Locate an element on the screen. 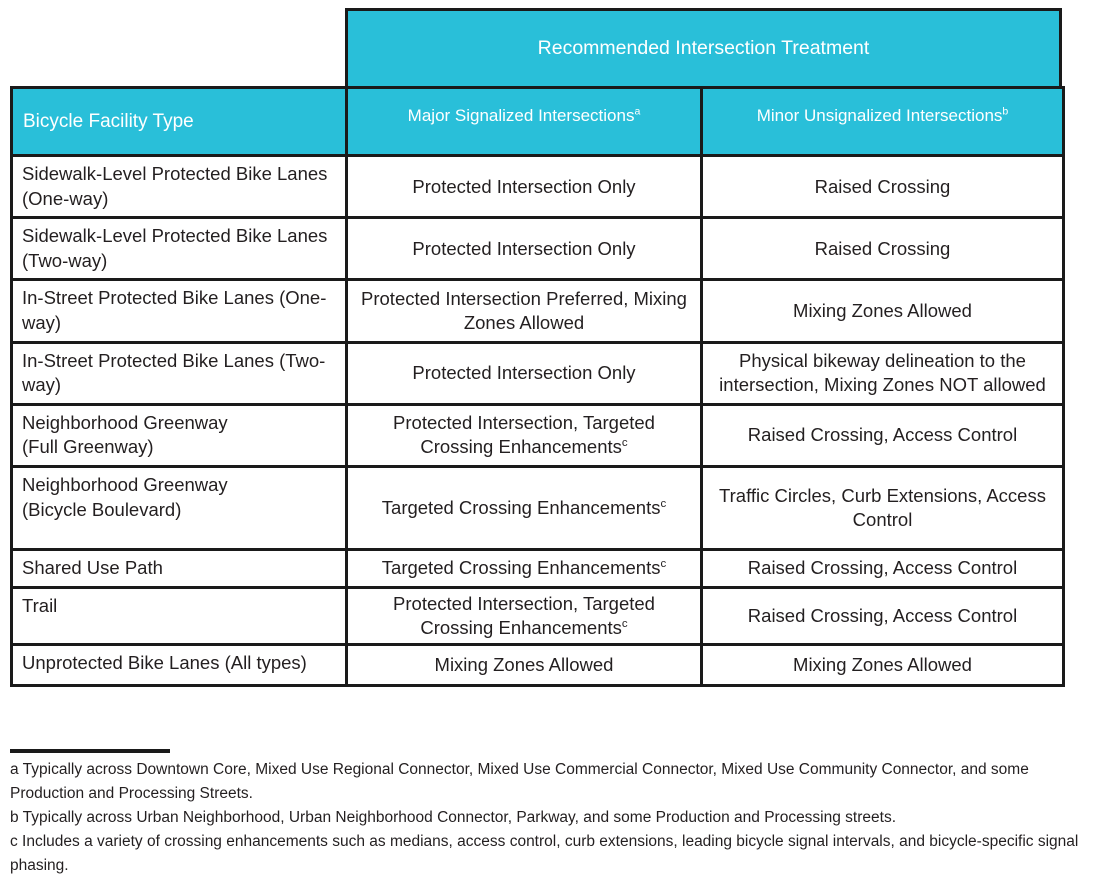  table-title-cell: Recommended Intersection Treatment is located at coordinates (703, 47).